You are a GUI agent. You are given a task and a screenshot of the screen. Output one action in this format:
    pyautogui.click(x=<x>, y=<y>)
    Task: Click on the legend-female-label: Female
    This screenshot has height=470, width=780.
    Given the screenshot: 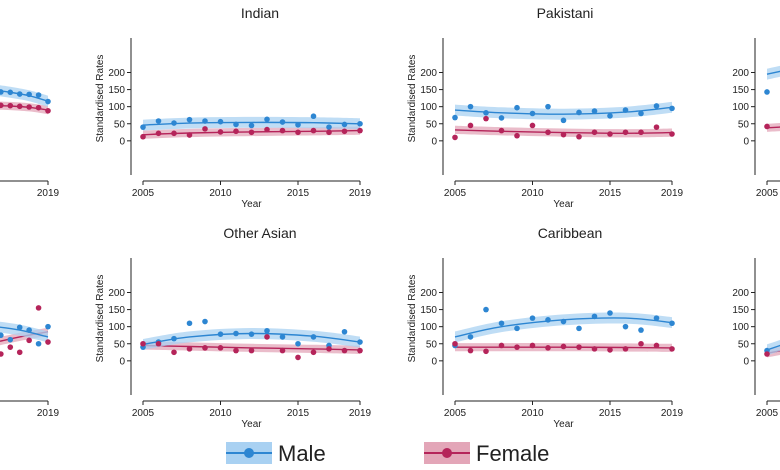 What is the action you would take?
    pyautogui.click(x=512, y=453)
    